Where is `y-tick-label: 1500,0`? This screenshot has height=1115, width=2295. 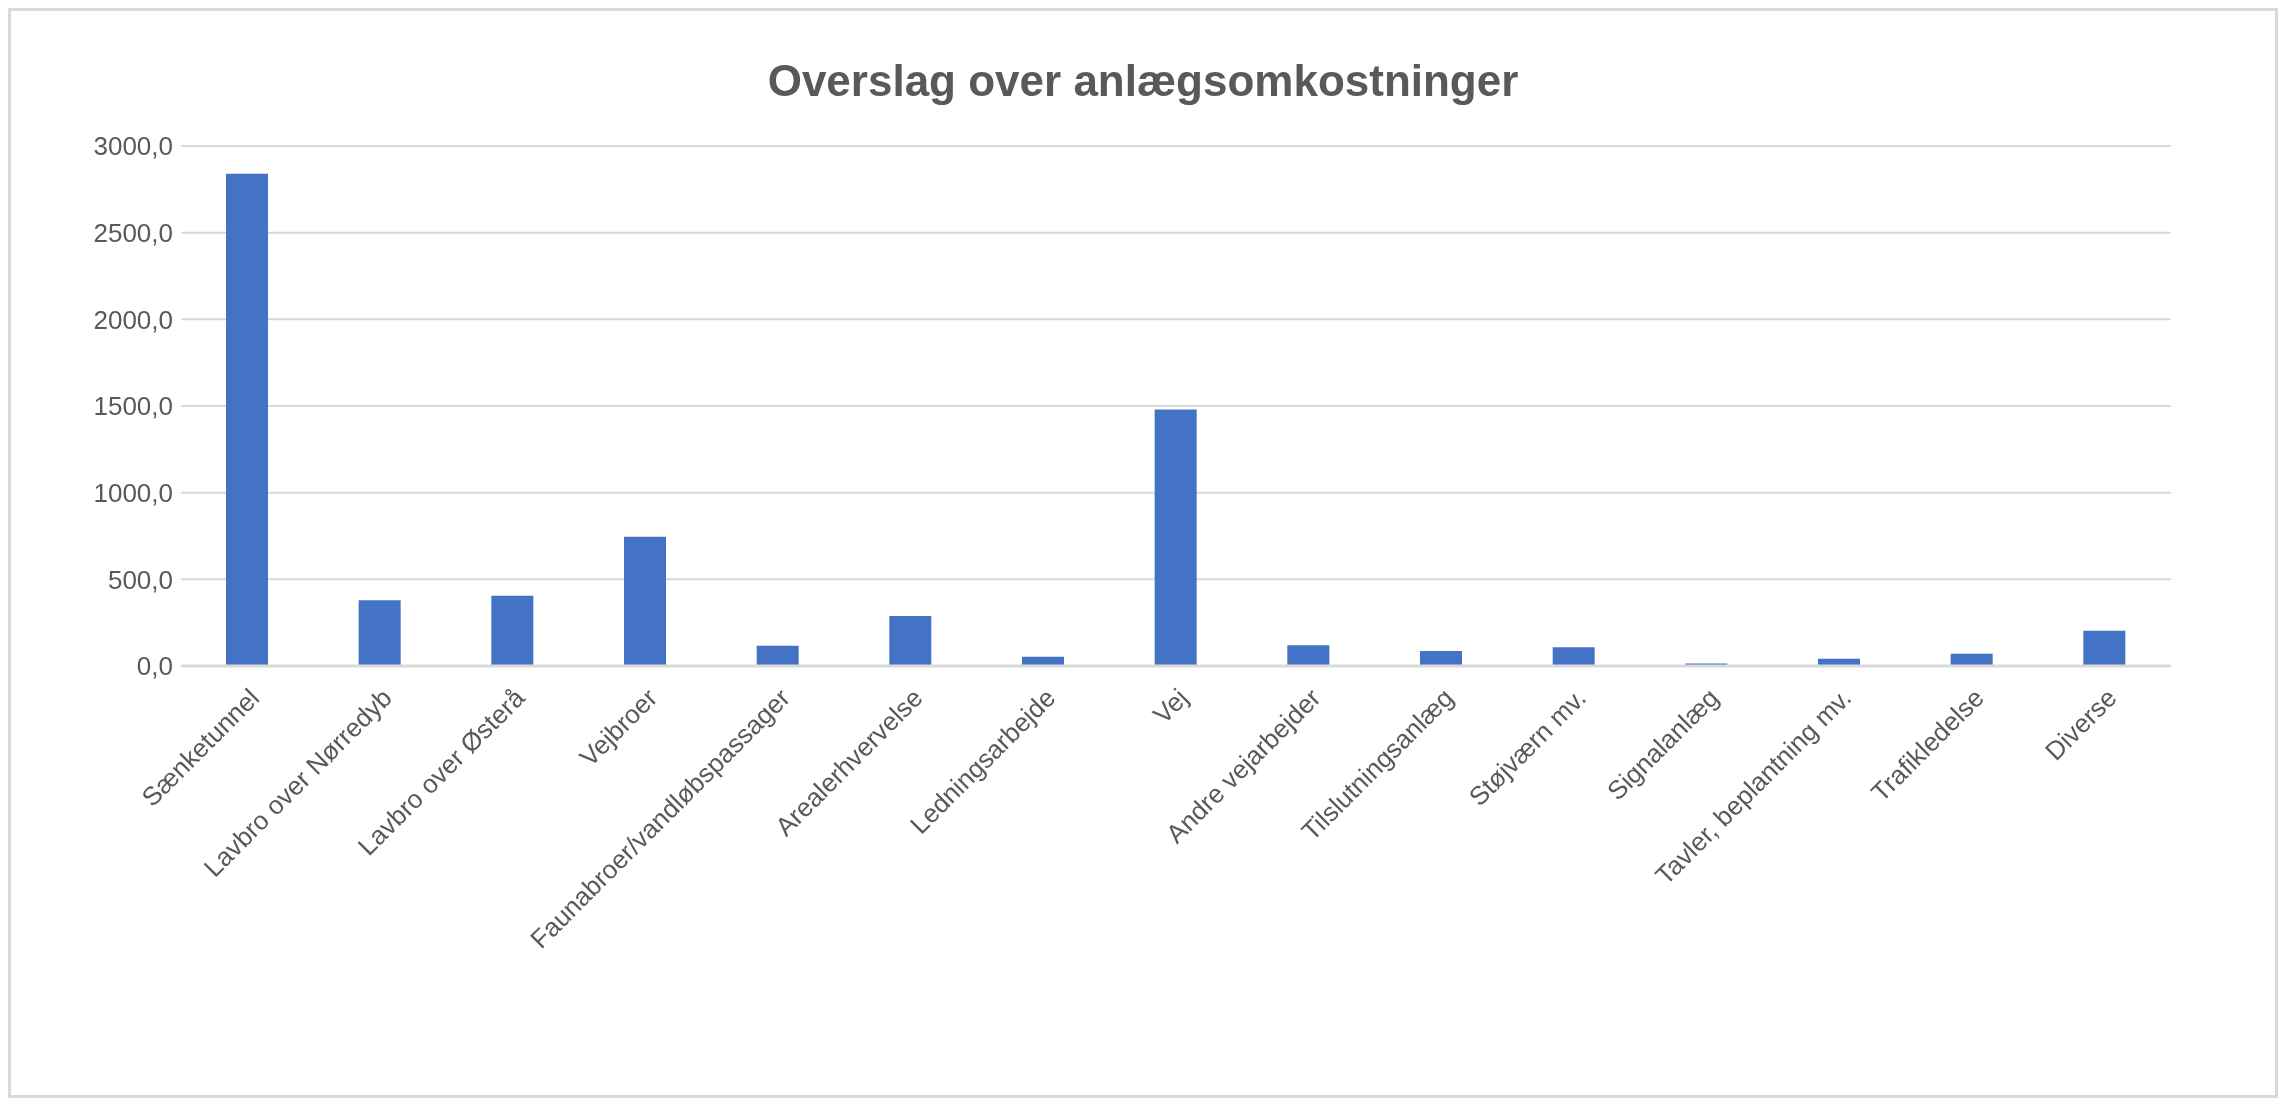
y-tick-label: 1500,0 is located at coordinates (133, 406).